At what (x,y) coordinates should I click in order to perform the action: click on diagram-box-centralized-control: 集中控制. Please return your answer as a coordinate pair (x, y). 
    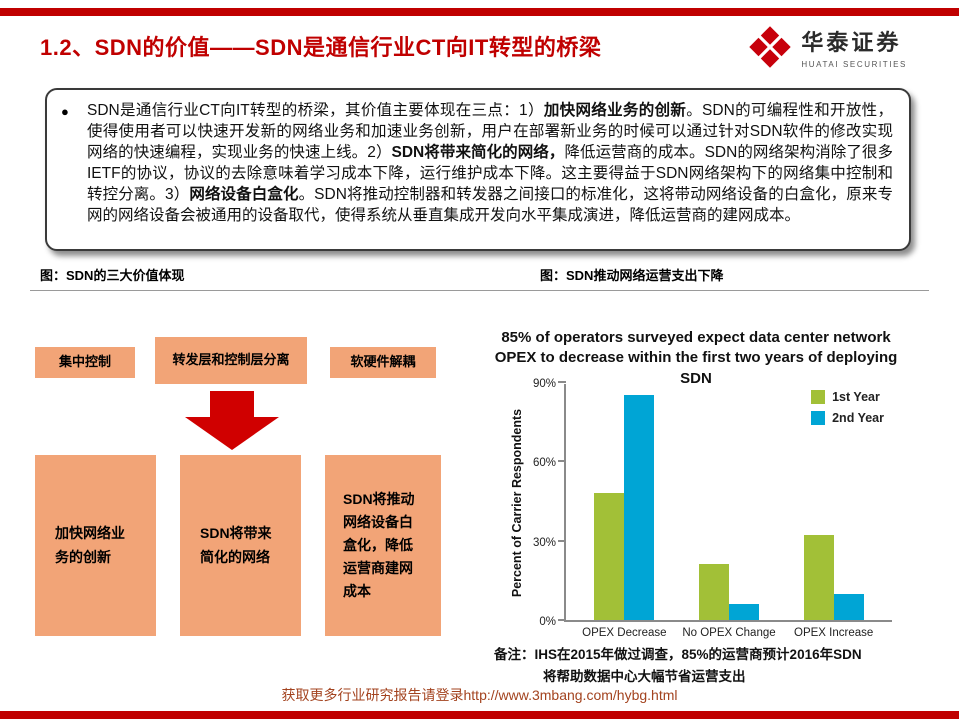
    Looking at the image, I should click on (85, 362).